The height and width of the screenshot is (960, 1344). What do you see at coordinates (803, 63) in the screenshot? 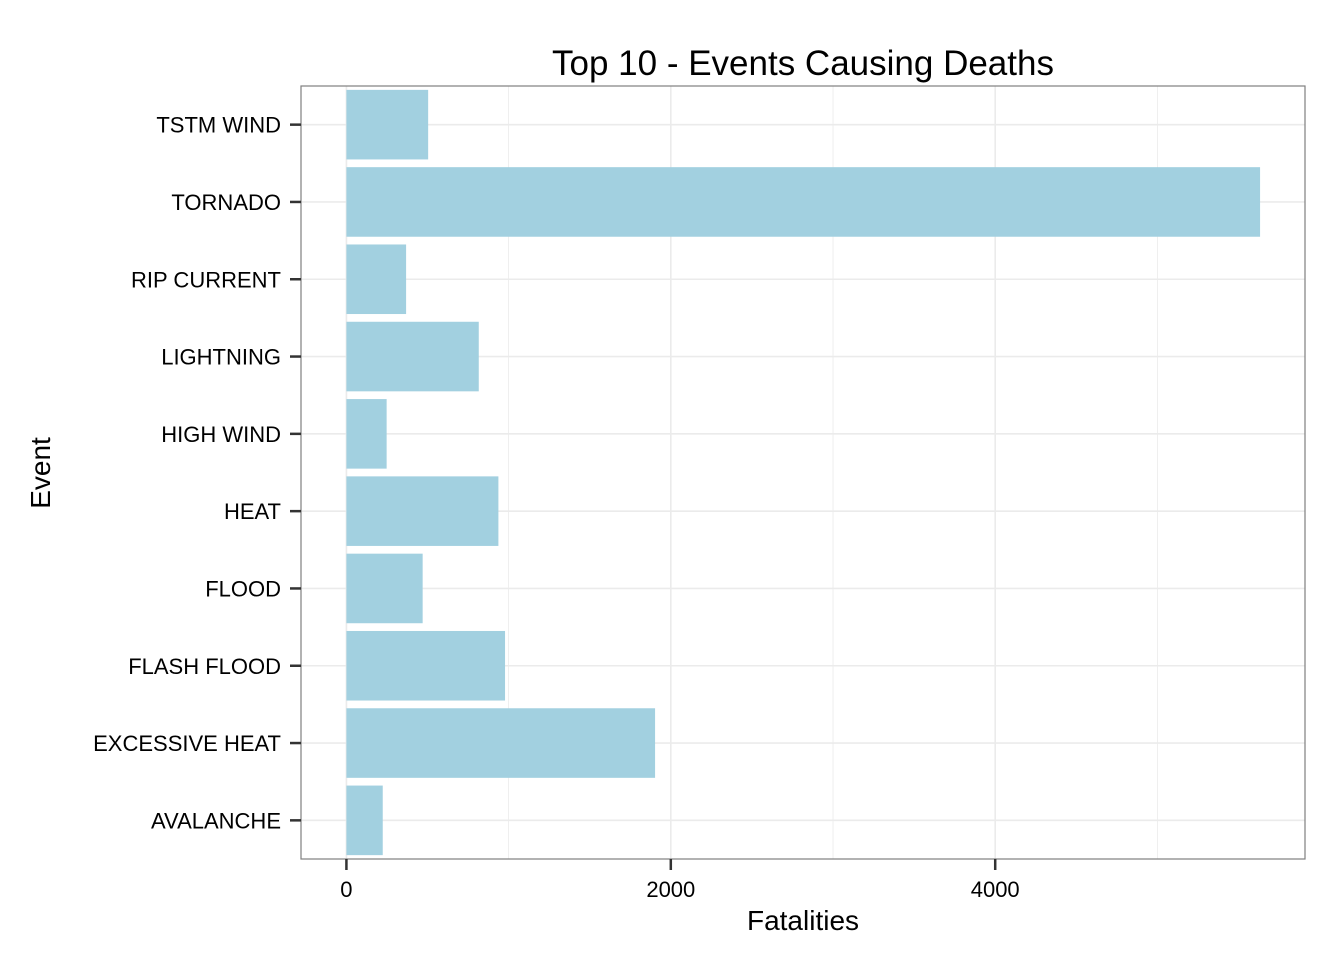
I see `chart-title: Top 10 - Events Causing Deaths` at bounding box center [803, 63].